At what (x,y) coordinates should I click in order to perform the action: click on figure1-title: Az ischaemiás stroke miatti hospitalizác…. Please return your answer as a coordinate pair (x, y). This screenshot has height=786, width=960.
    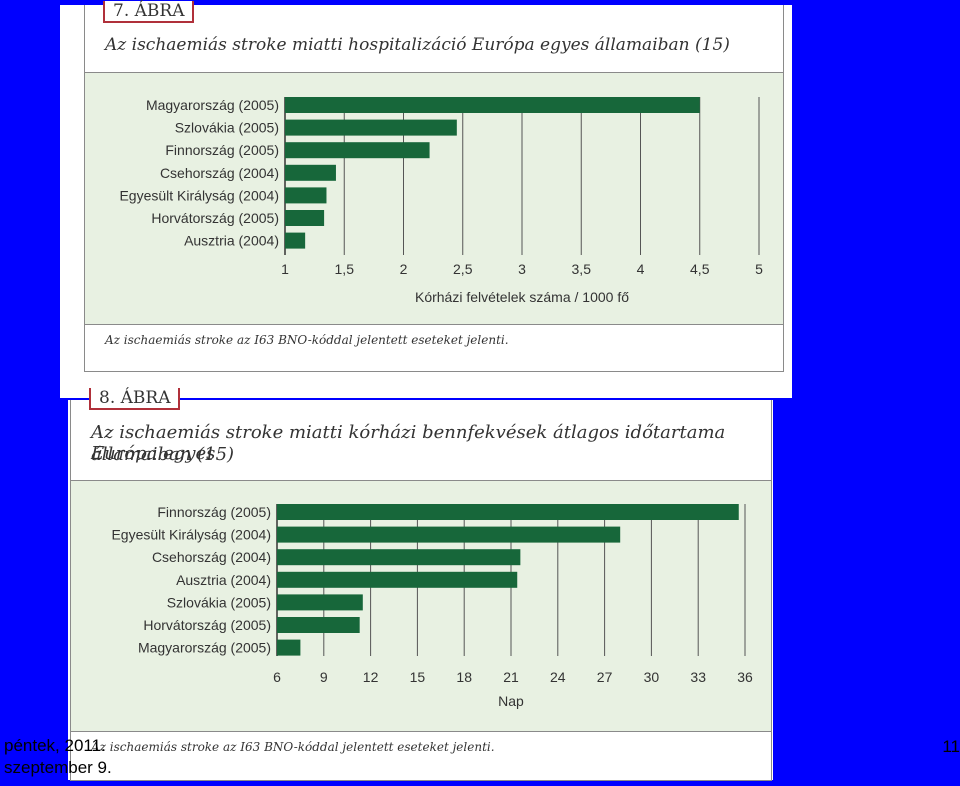
    Looking at the image, I should click on (417, 45).